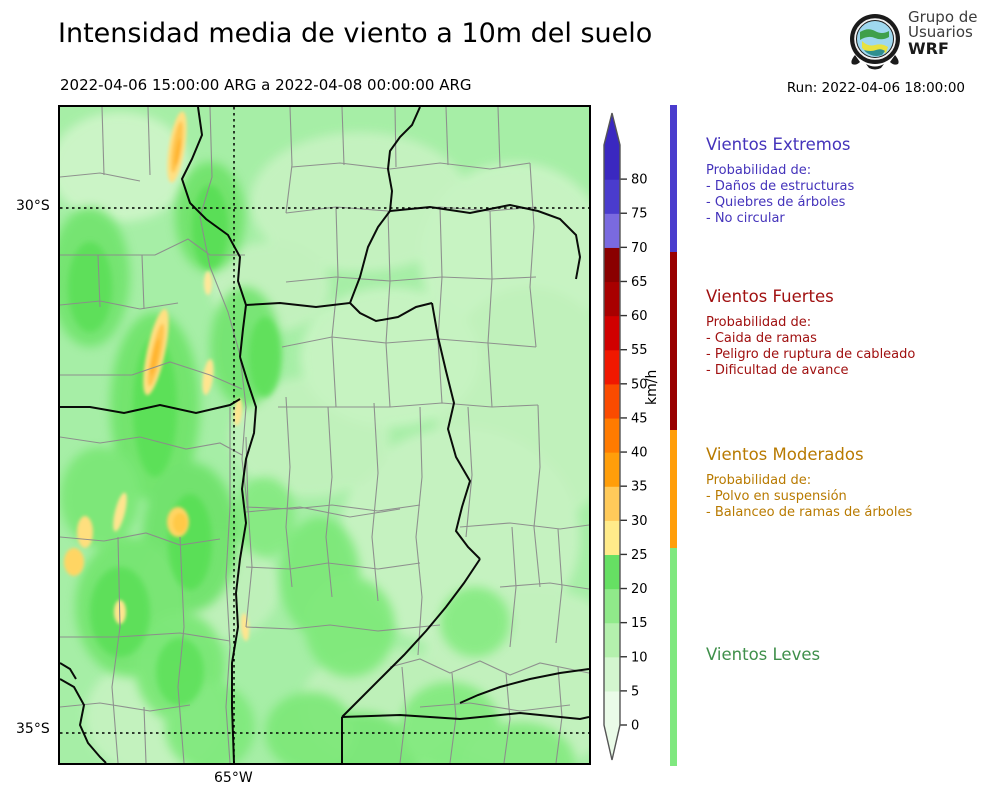  I want to click on colorbar-extend-min, so click(612, 742).